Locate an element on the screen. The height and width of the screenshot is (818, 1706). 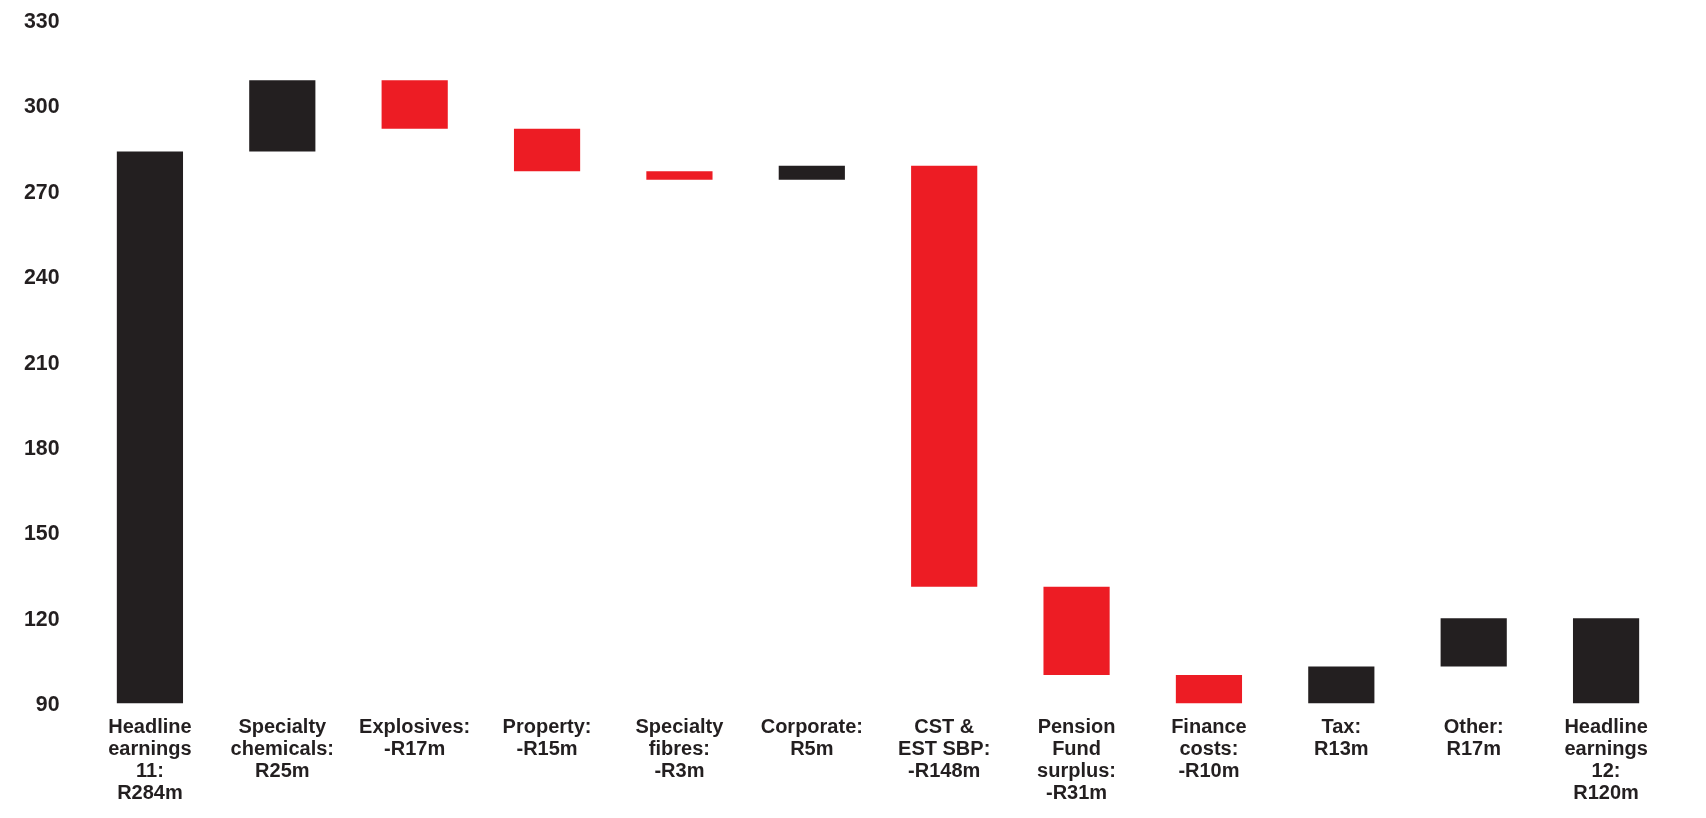
y-tick-label: 210 is located at coordinates (41, 362).